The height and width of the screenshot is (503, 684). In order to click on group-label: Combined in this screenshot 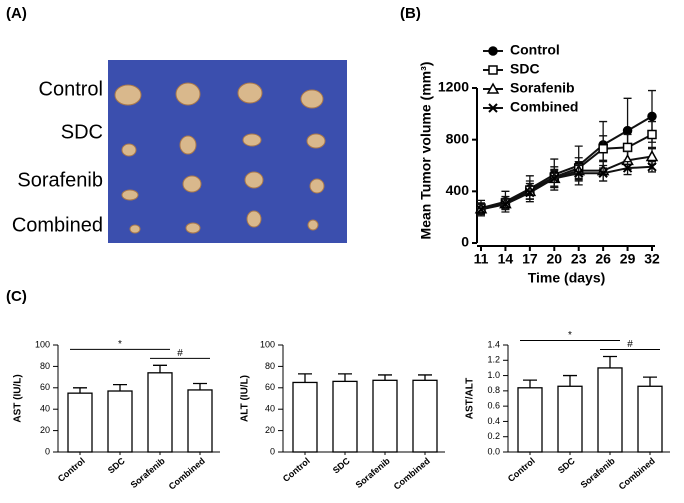, I will do `click(57, 225)`.